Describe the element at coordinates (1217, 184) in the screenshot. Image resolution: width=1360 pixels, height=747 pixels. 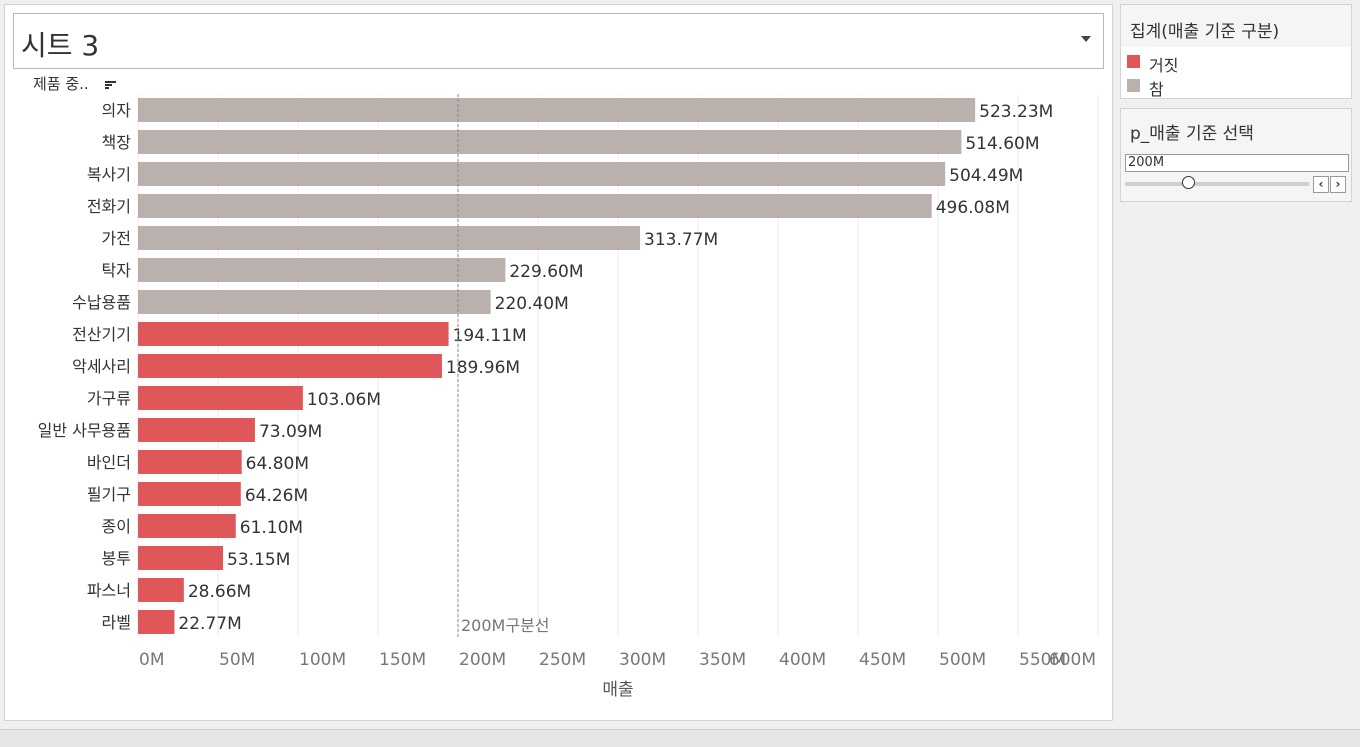
I see `parameter-slider-track` at that location.